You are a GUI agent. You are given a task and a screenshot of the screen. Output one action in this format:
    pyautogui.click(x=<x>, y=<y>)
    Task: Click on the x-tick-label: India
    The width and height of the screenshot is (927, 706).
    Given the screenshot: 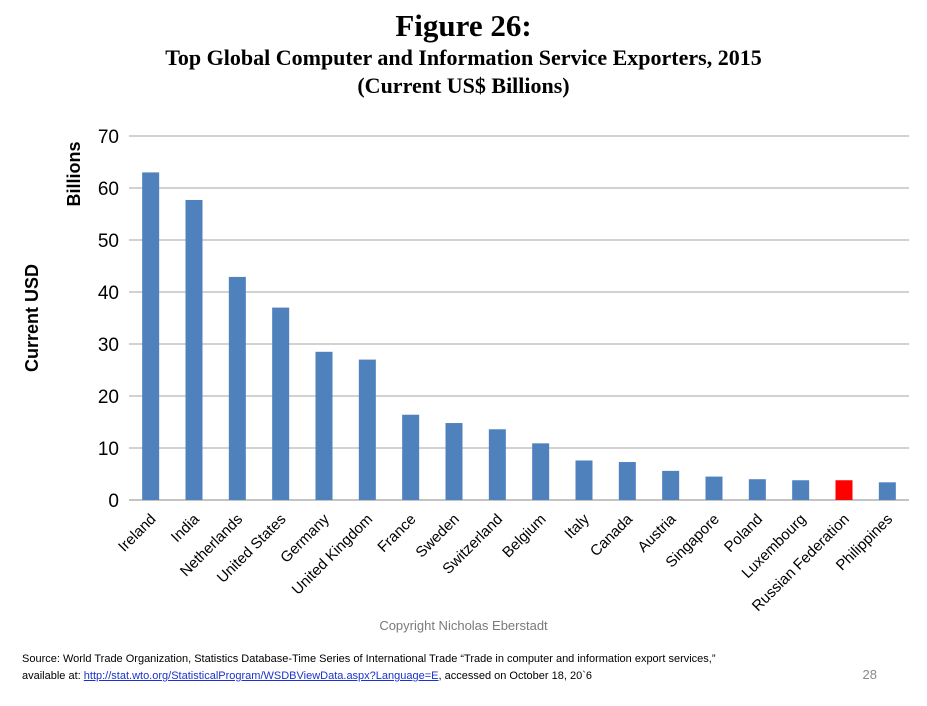 What is the action you would take?
    pyautogui.click(x=185, y=527)
    